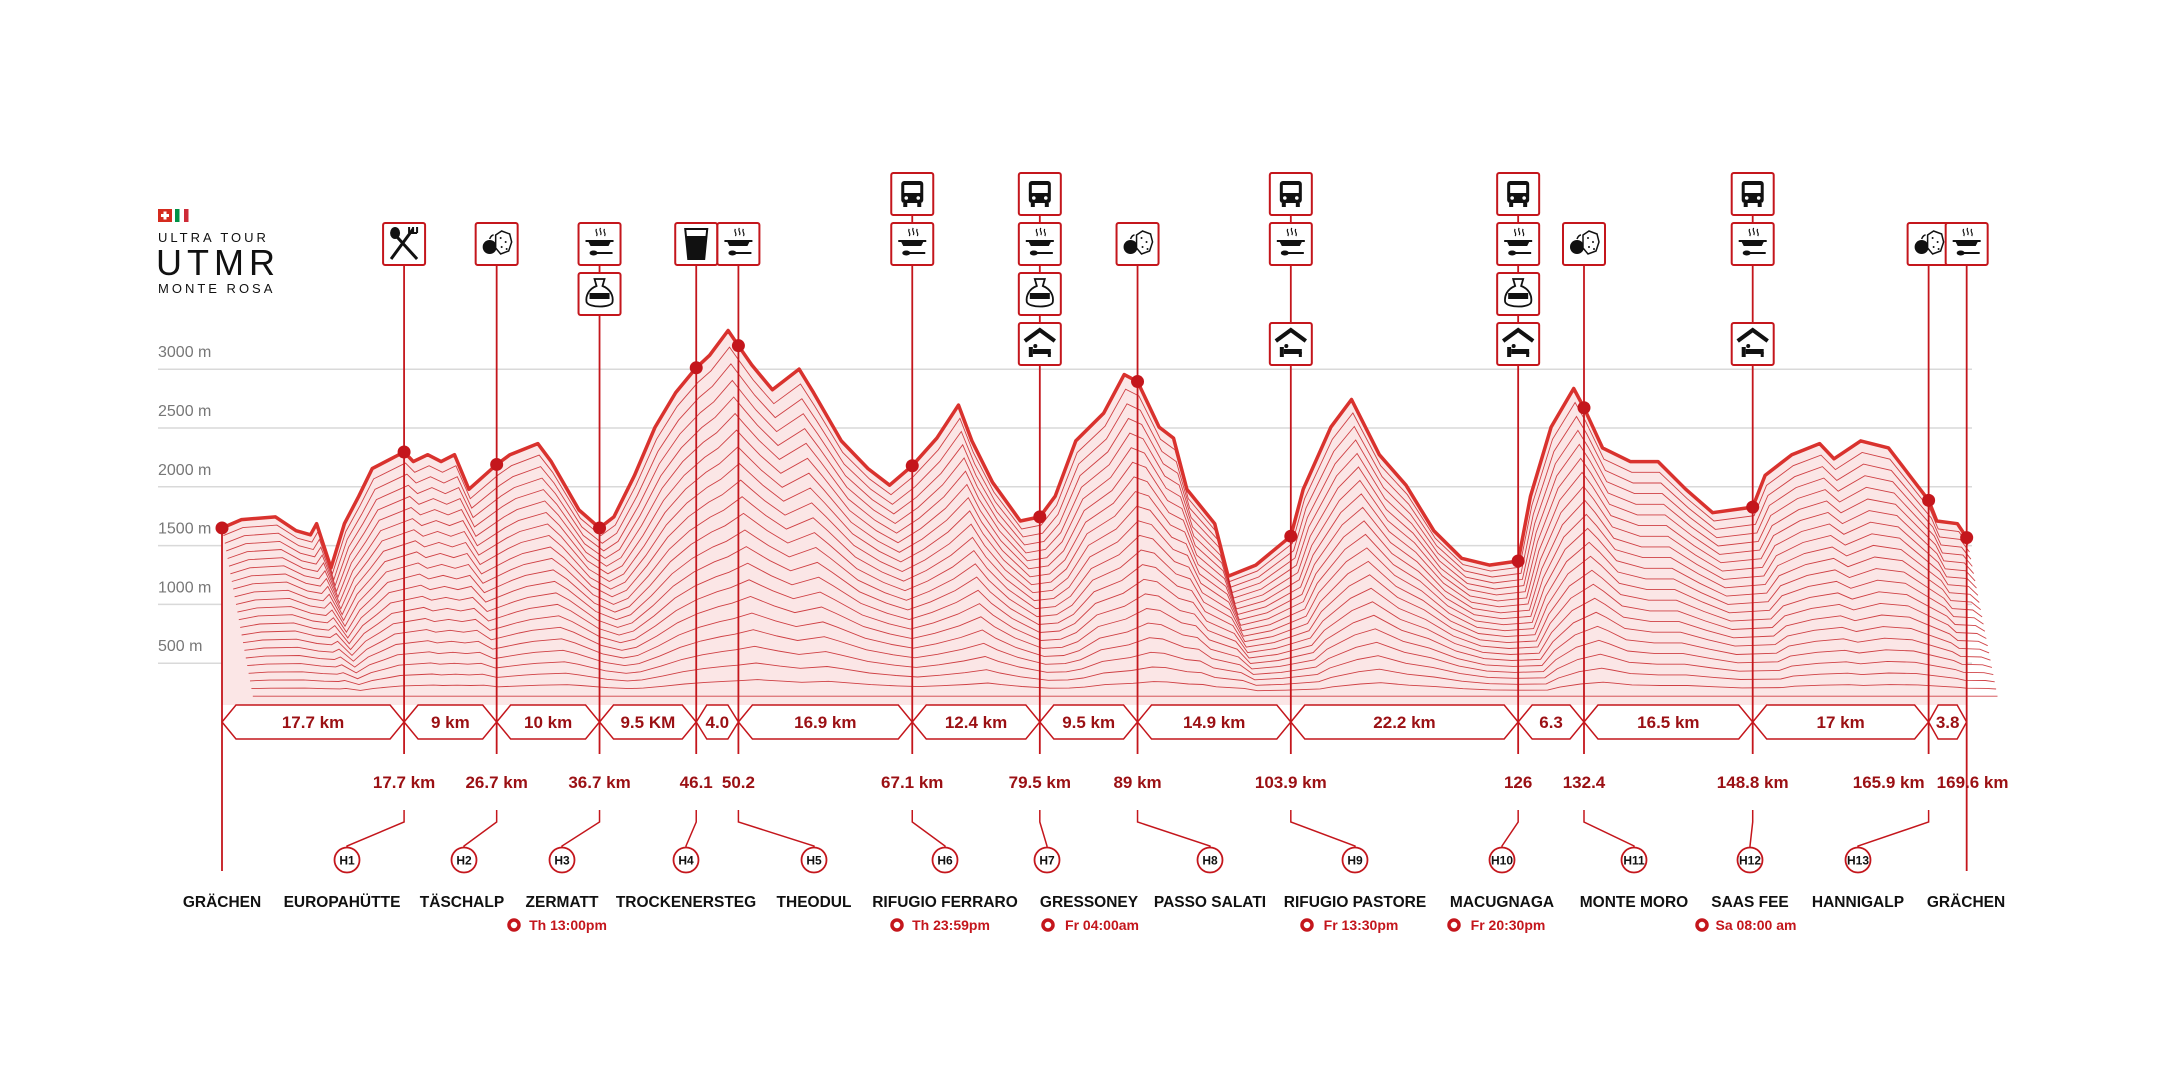 The height and width of the screenshot is (1080, 2160). What do you see at coordinates (562, 861) in the screenshot?
I see `checkpoint-id: H3` at bounding box center [562, 861].